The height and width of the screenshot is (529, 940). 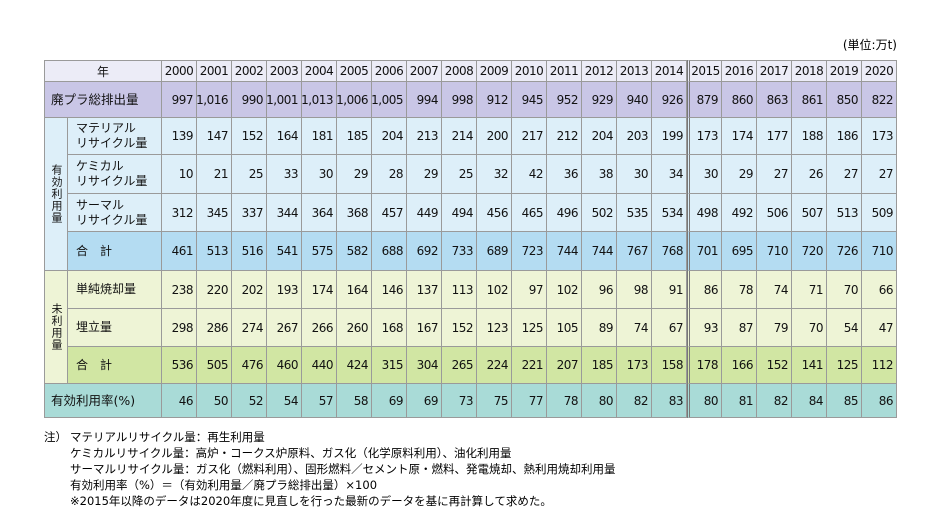 What do you see at coordinates (424, 365) in the screenshot?
I see `value-cell: 304` at bounding box center [424, 365].